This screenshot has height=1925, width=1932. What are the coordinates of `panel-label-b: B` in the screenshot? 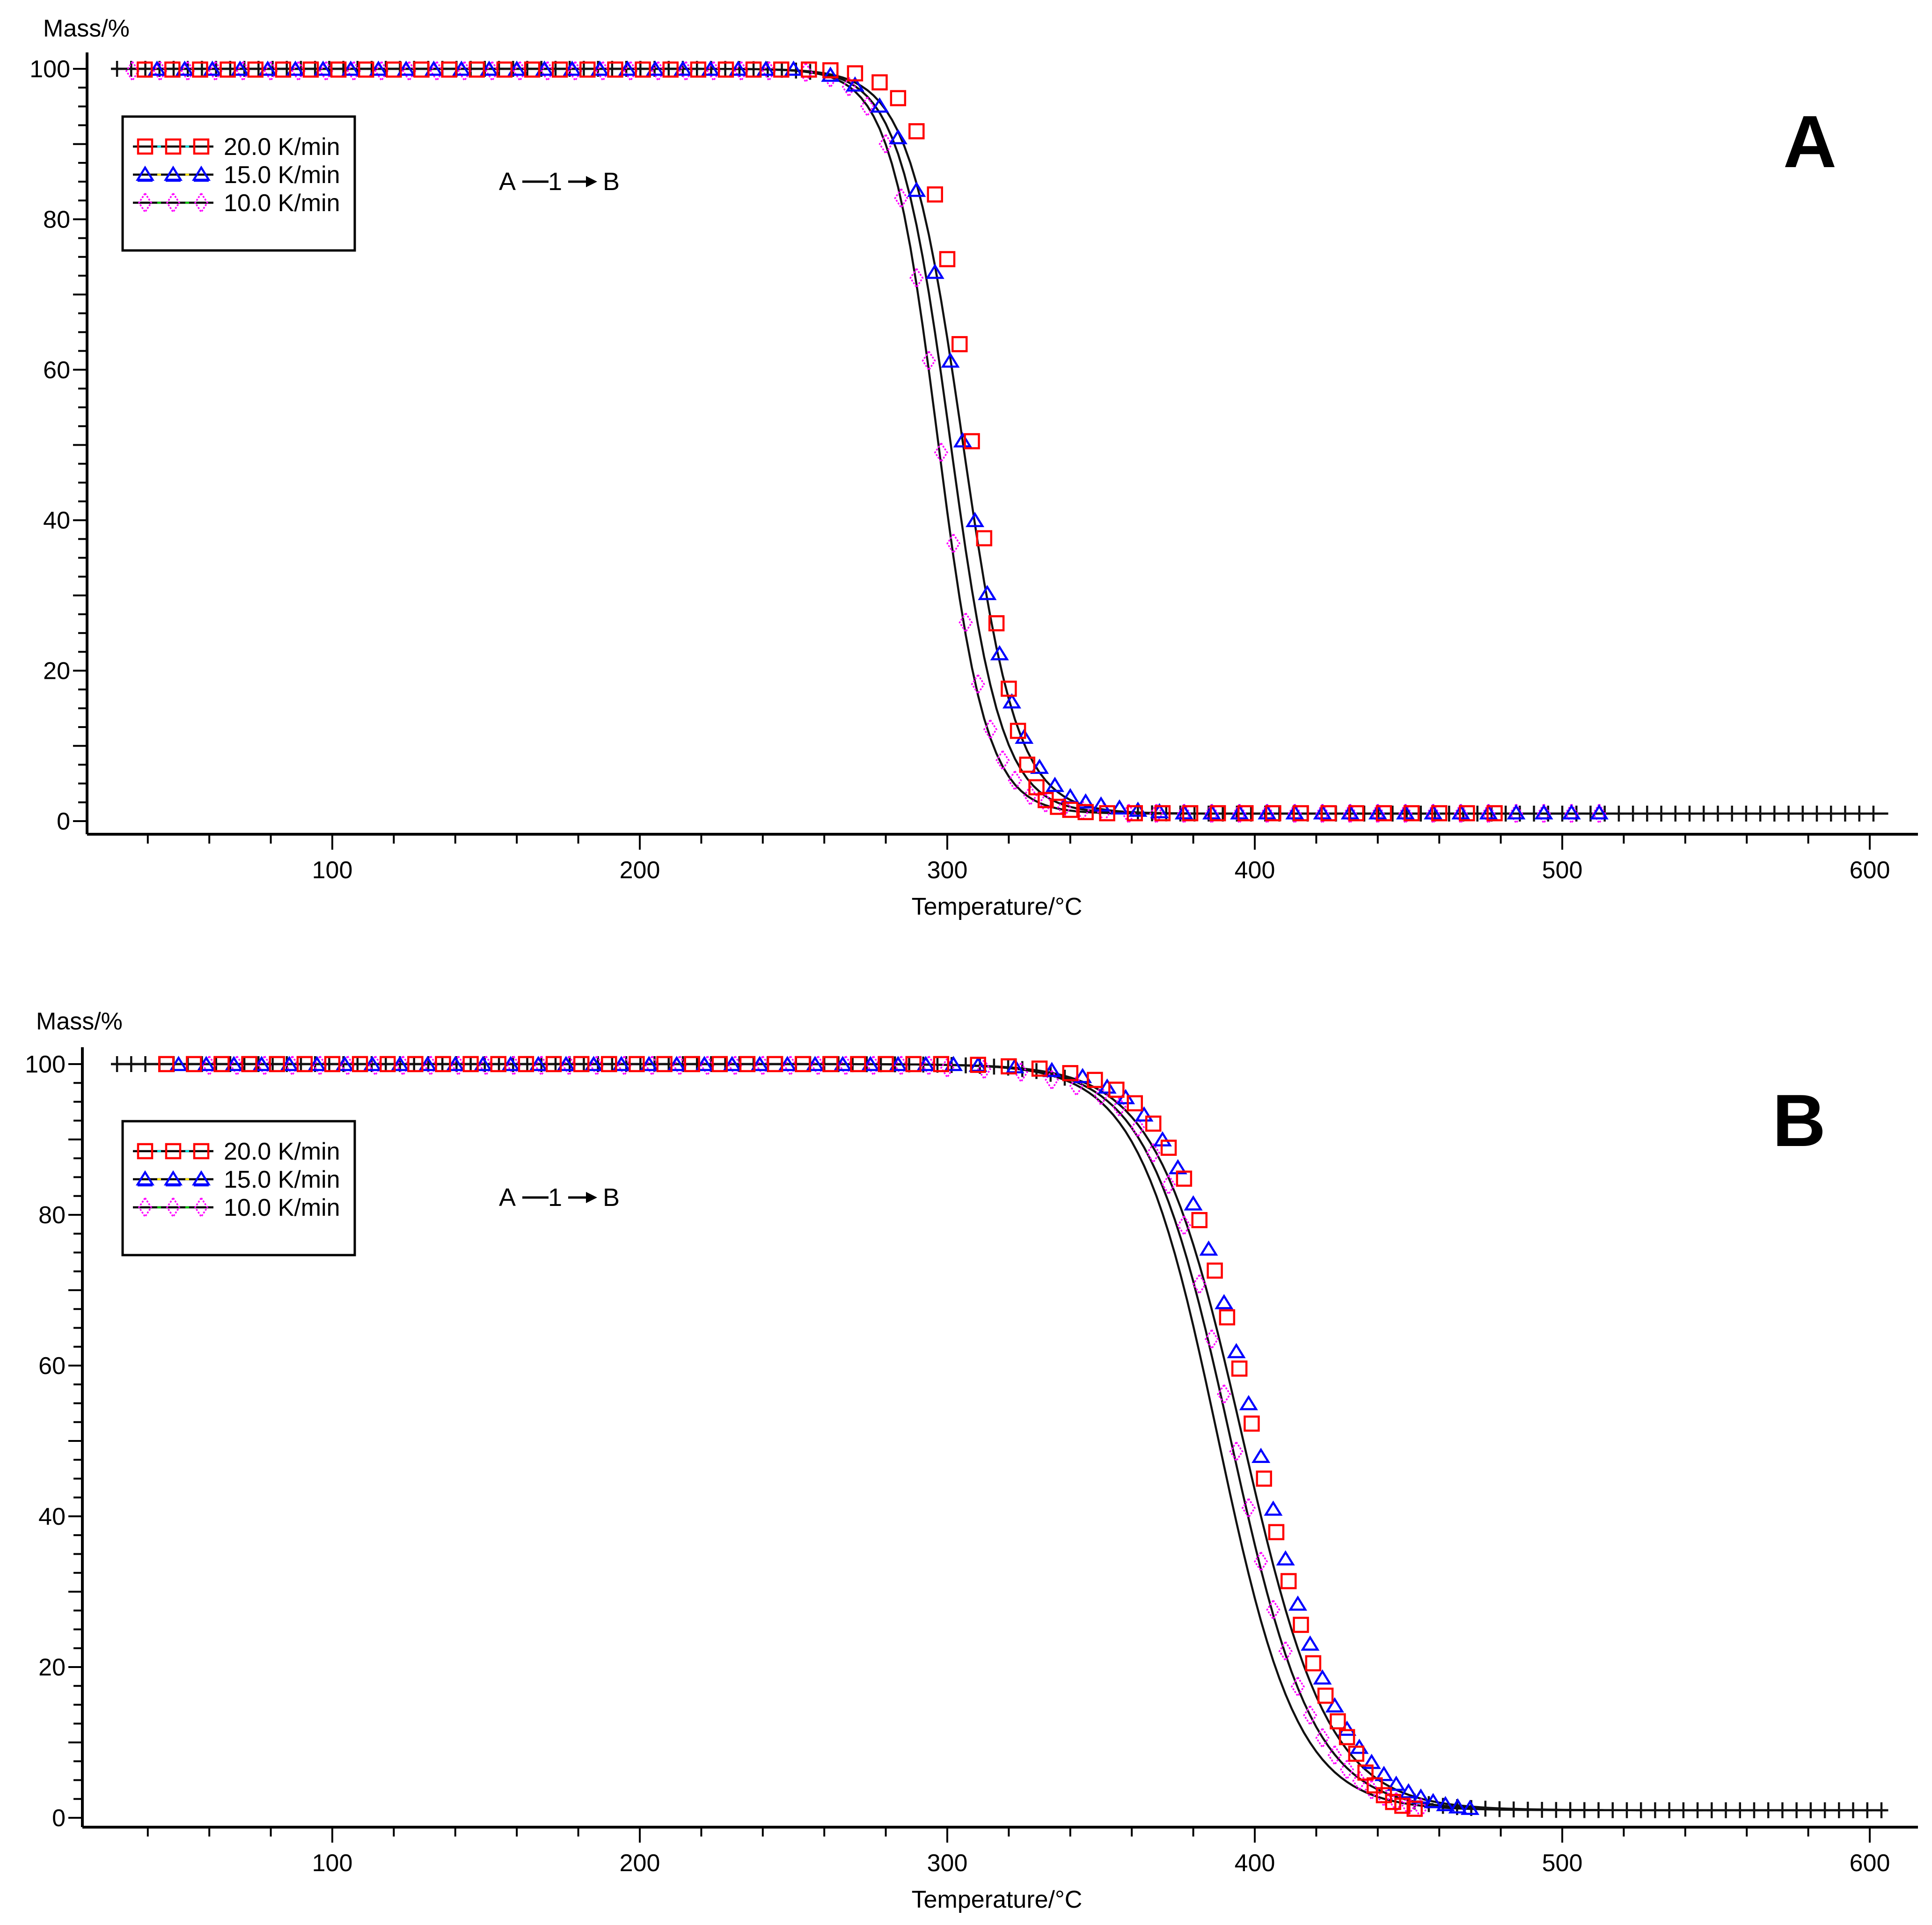 It's located at (1799, 1121).